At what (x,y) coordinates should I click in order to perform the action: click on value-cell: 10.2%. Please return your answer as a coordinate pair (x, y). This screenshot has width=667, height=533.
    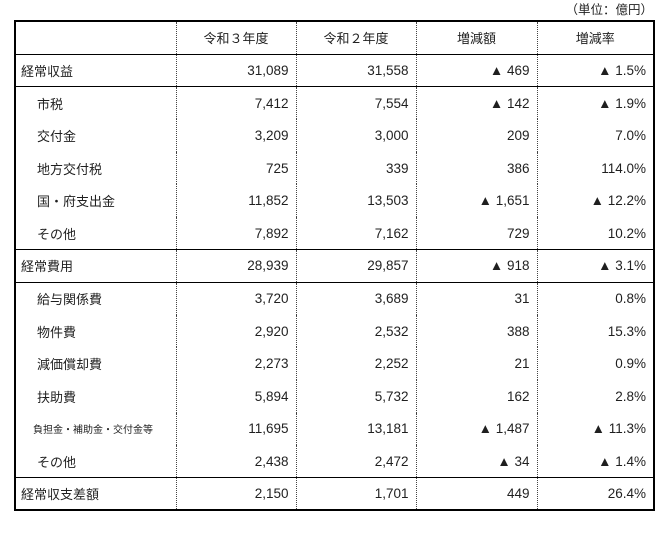
    Looking at the image, I should click on (595, 233).